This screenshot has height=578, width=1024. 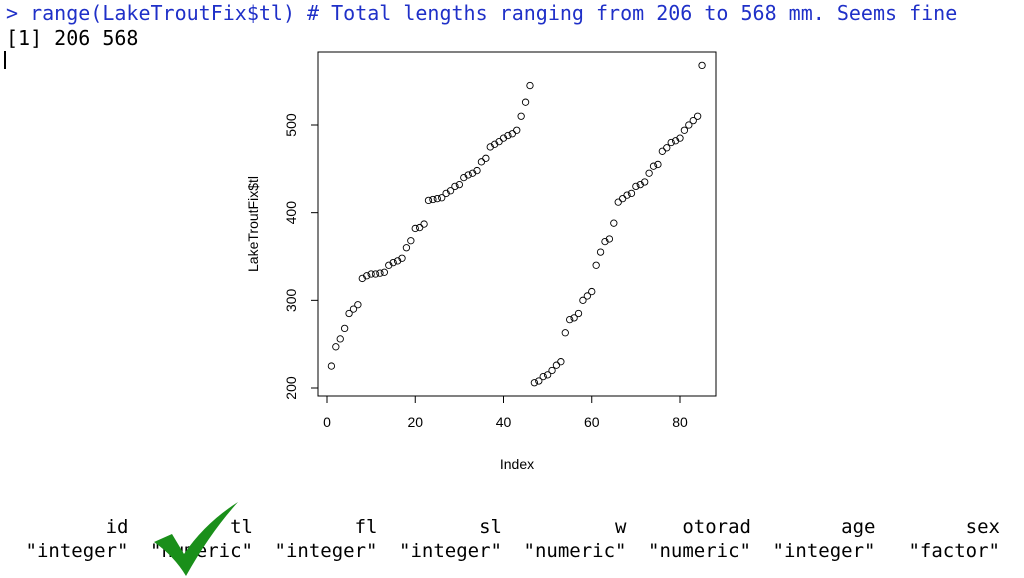 What do you see at coordinates (517, 464) in the screenshot?
I see `x-axis-label: Index` at bounding box center [517, 464].